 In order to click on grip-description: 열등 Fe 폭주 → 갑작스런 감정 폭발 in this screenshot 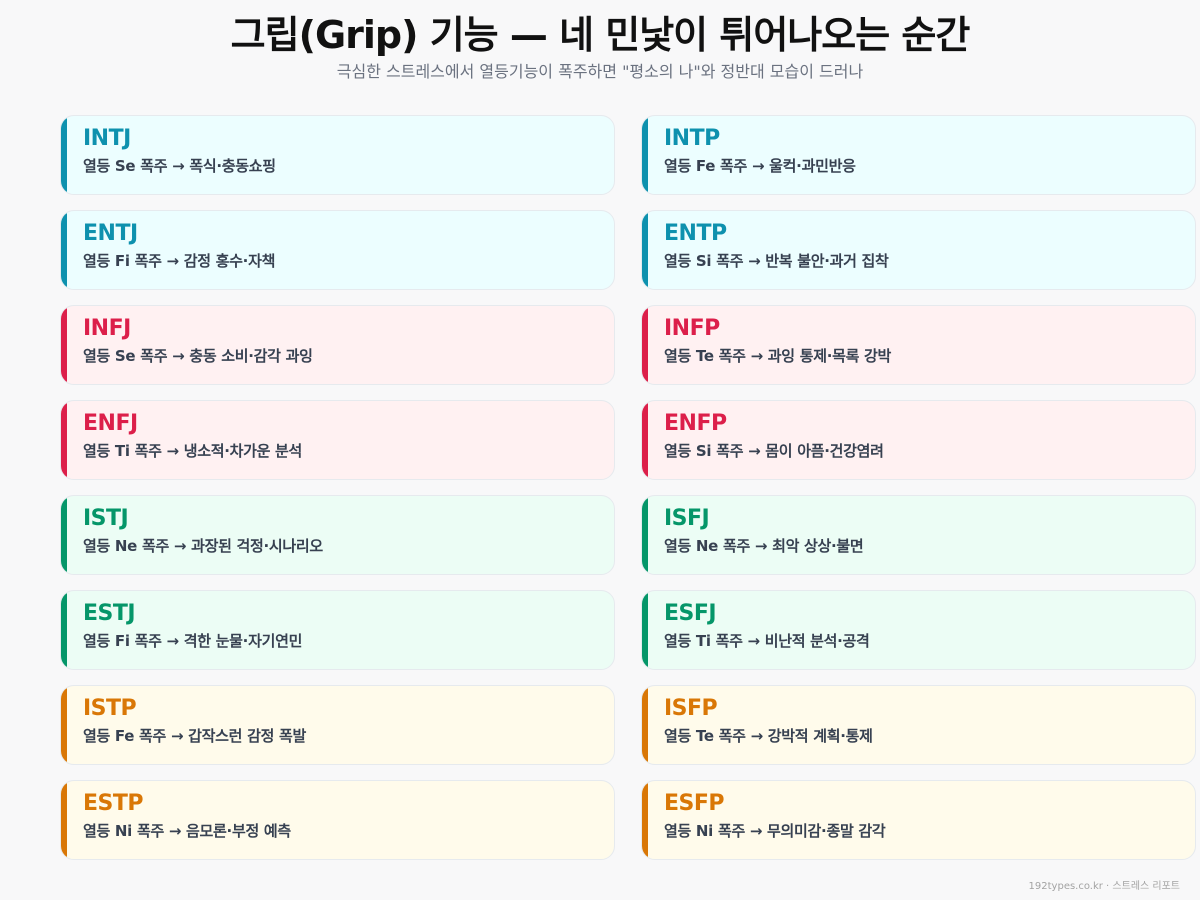, I will do `click(195, 736)`.